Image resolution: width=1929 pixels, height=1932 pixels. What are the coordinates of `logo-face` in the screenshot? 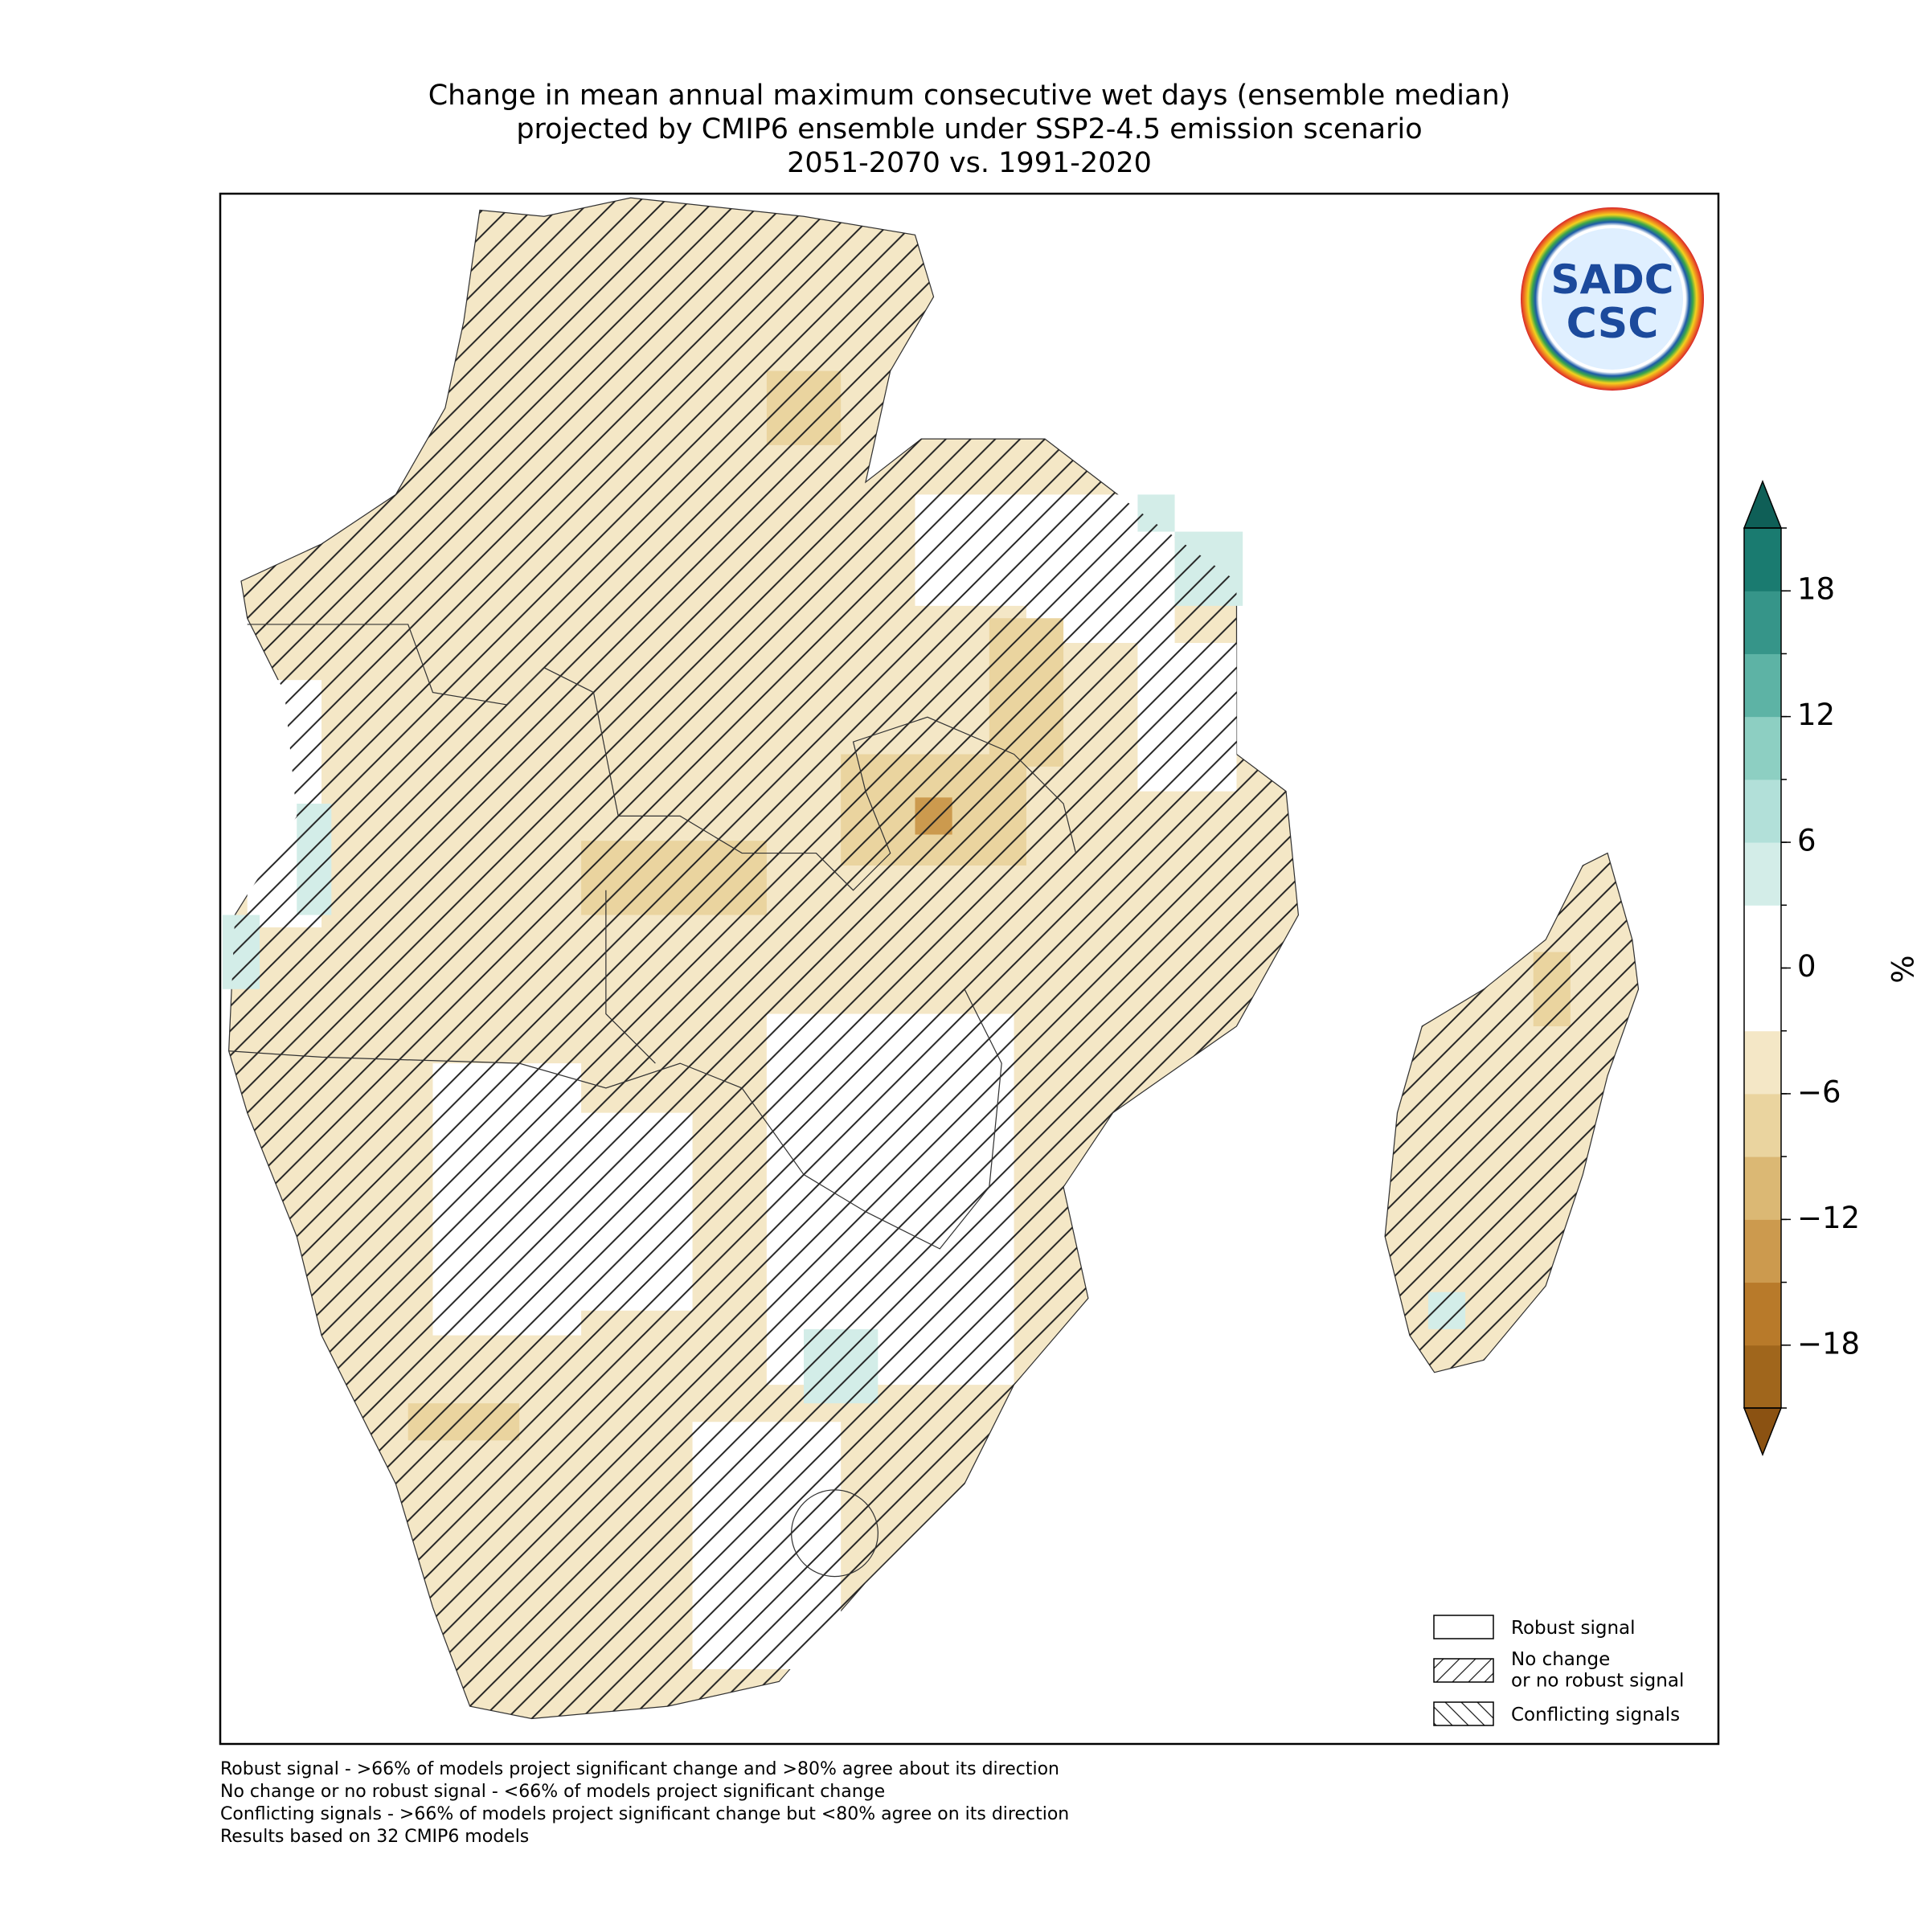 It's located at (1612, 299).